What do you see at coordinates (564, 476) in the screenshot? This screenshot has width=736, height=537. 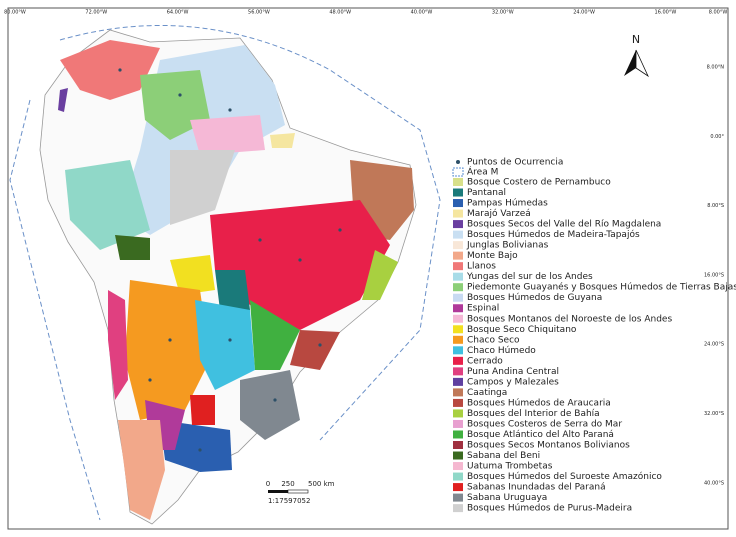 I see `legend-label: Bosques Húmedos del Suroeste Amazónico` at bounding box center [564, 476].